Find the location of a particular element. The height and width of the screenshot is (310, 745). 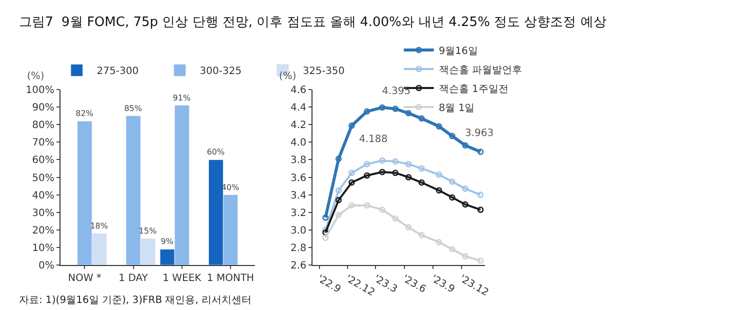

text: 자료: 1)(9월16일 기준), 3)FRB 재인용, 리서치센터 is located at coordinates (135, 300).